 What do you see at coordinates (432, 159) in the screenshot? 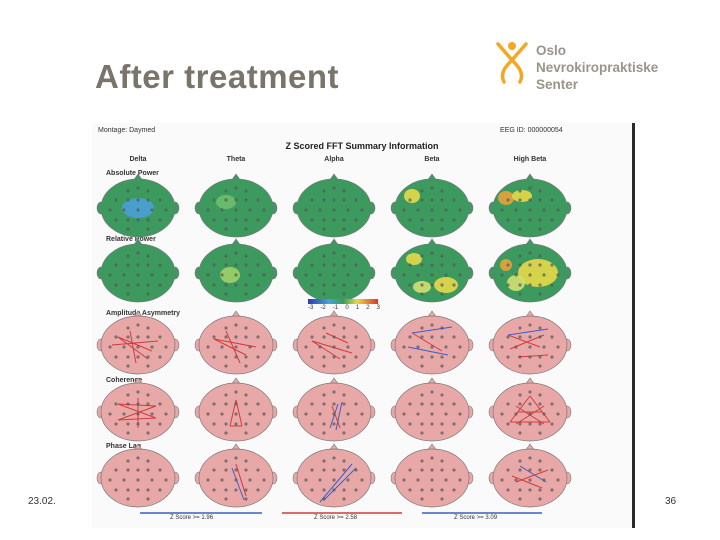
I see `column-header-beta: Beta` at bounding box center [432, 159].